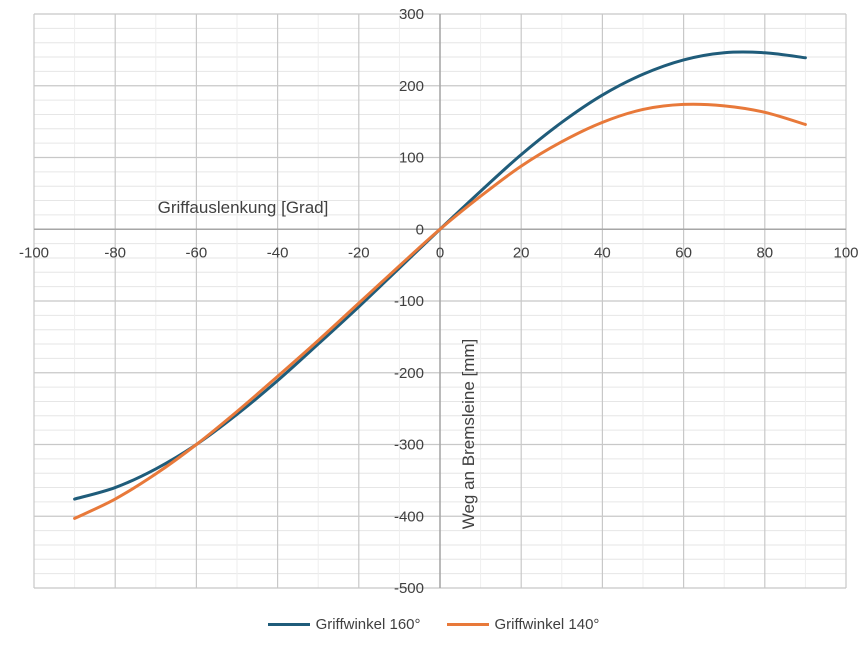 Image resolution: width=867 pixels, height=648 pixels. What do you see at coordinates (683, 252) in the screenshot?
I see `x-tick-label: 60` at bounding box center [683, 252].